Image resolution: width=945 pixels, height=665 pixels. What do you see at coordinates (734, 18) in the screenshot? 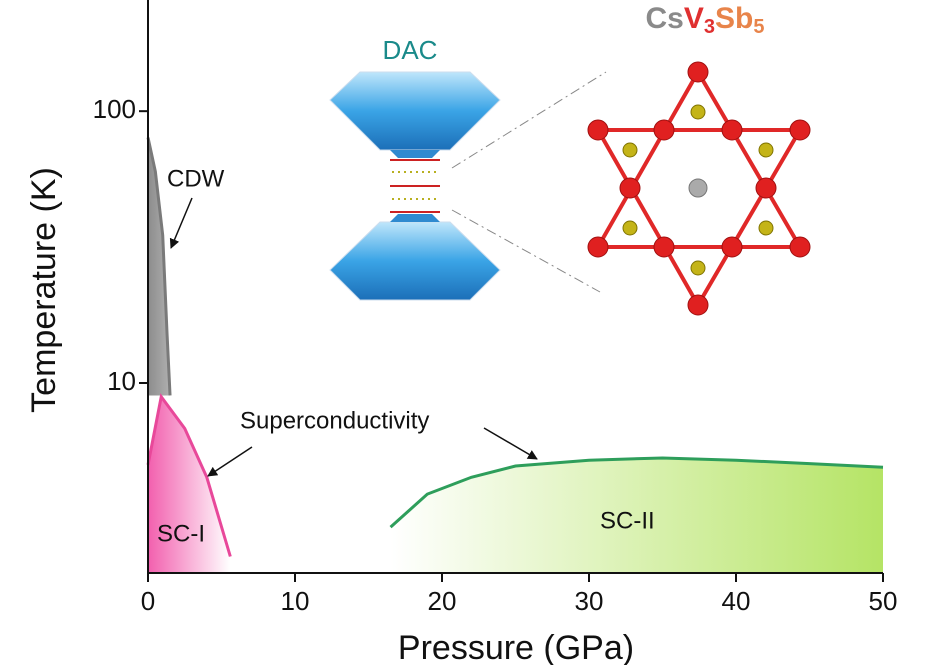
I see `formula-part: Sb` at bounding box center [734, 18].